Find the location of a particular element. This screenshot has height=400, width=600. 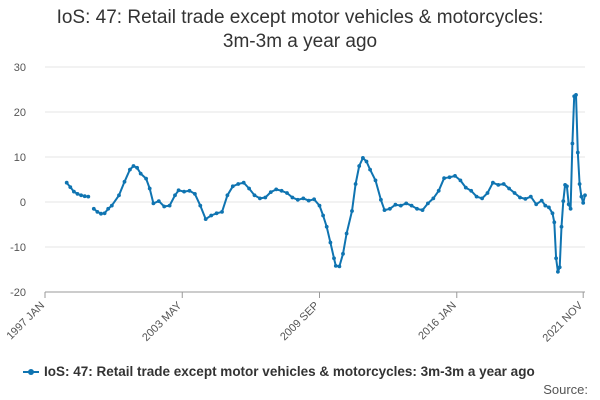

x-tick-label: 2003 MAY is located at coordinates (162, 321).